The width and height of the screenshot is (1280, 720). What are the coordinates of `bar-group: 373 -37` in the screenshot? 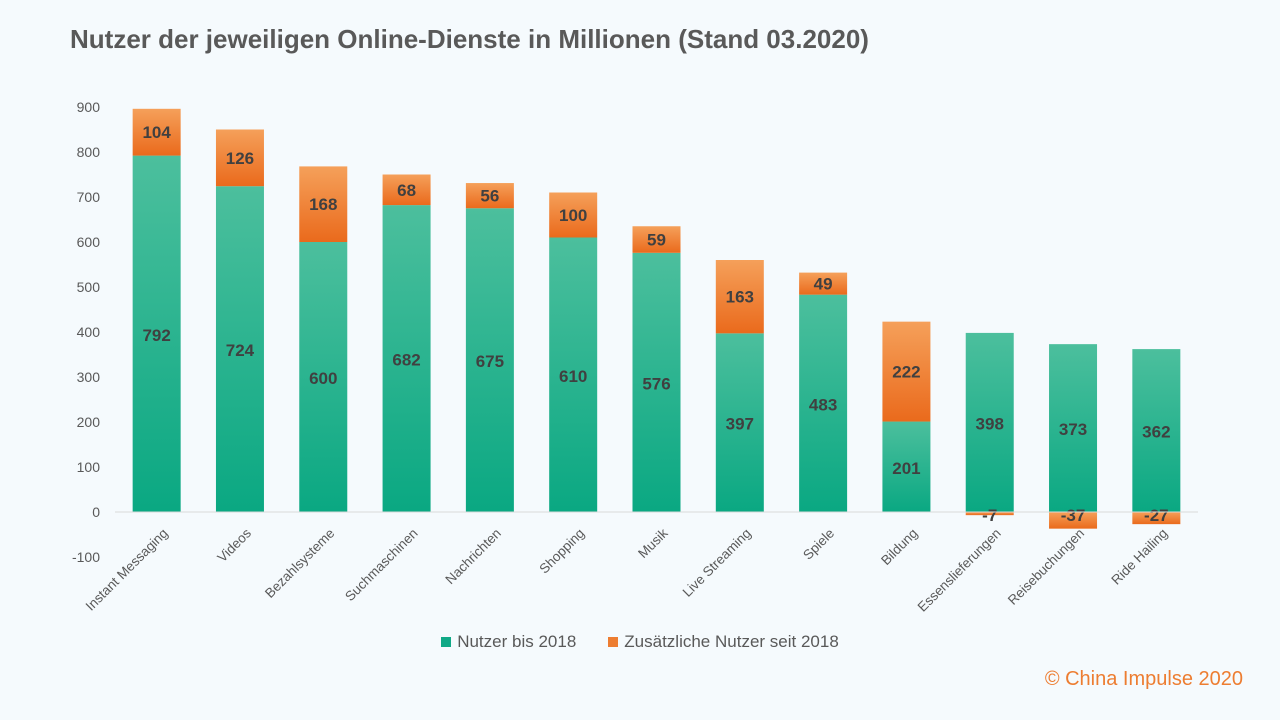 It's located at (1073, 436).